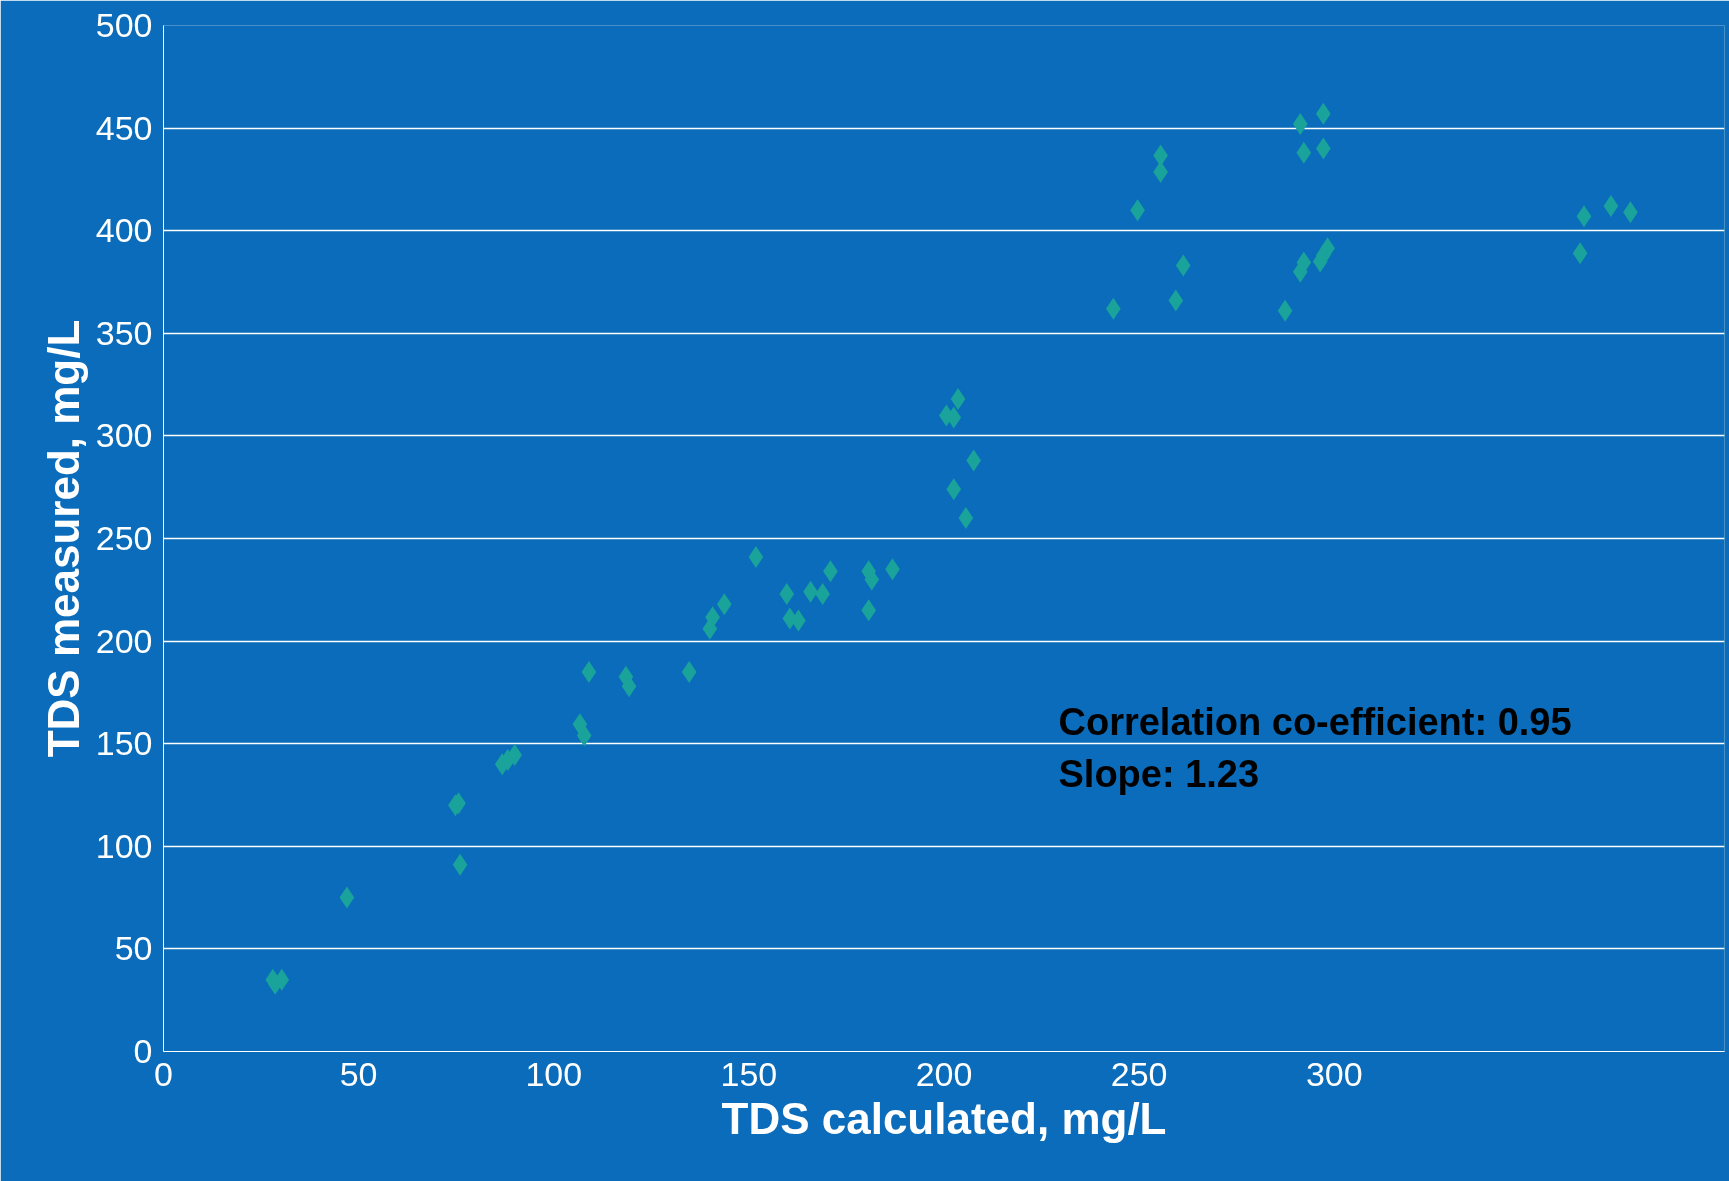 The width and height of the screenshot is (1729, 1181). I want to click on annotation: Correlation co-efficient: 0.95, so click(1315, 721).